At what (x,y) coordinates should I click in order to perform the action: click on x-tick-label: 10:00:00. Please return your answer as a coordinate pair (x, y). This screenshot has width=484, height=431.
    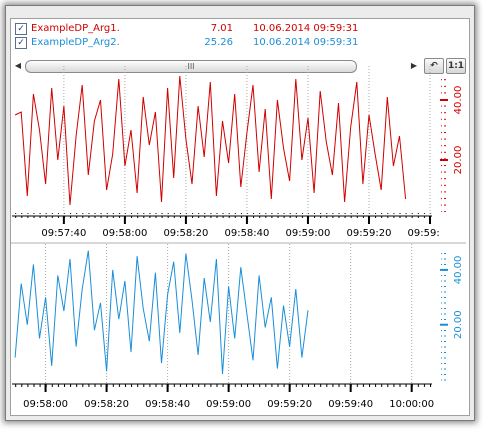
    Looking at the image, I should click on (411, 404).